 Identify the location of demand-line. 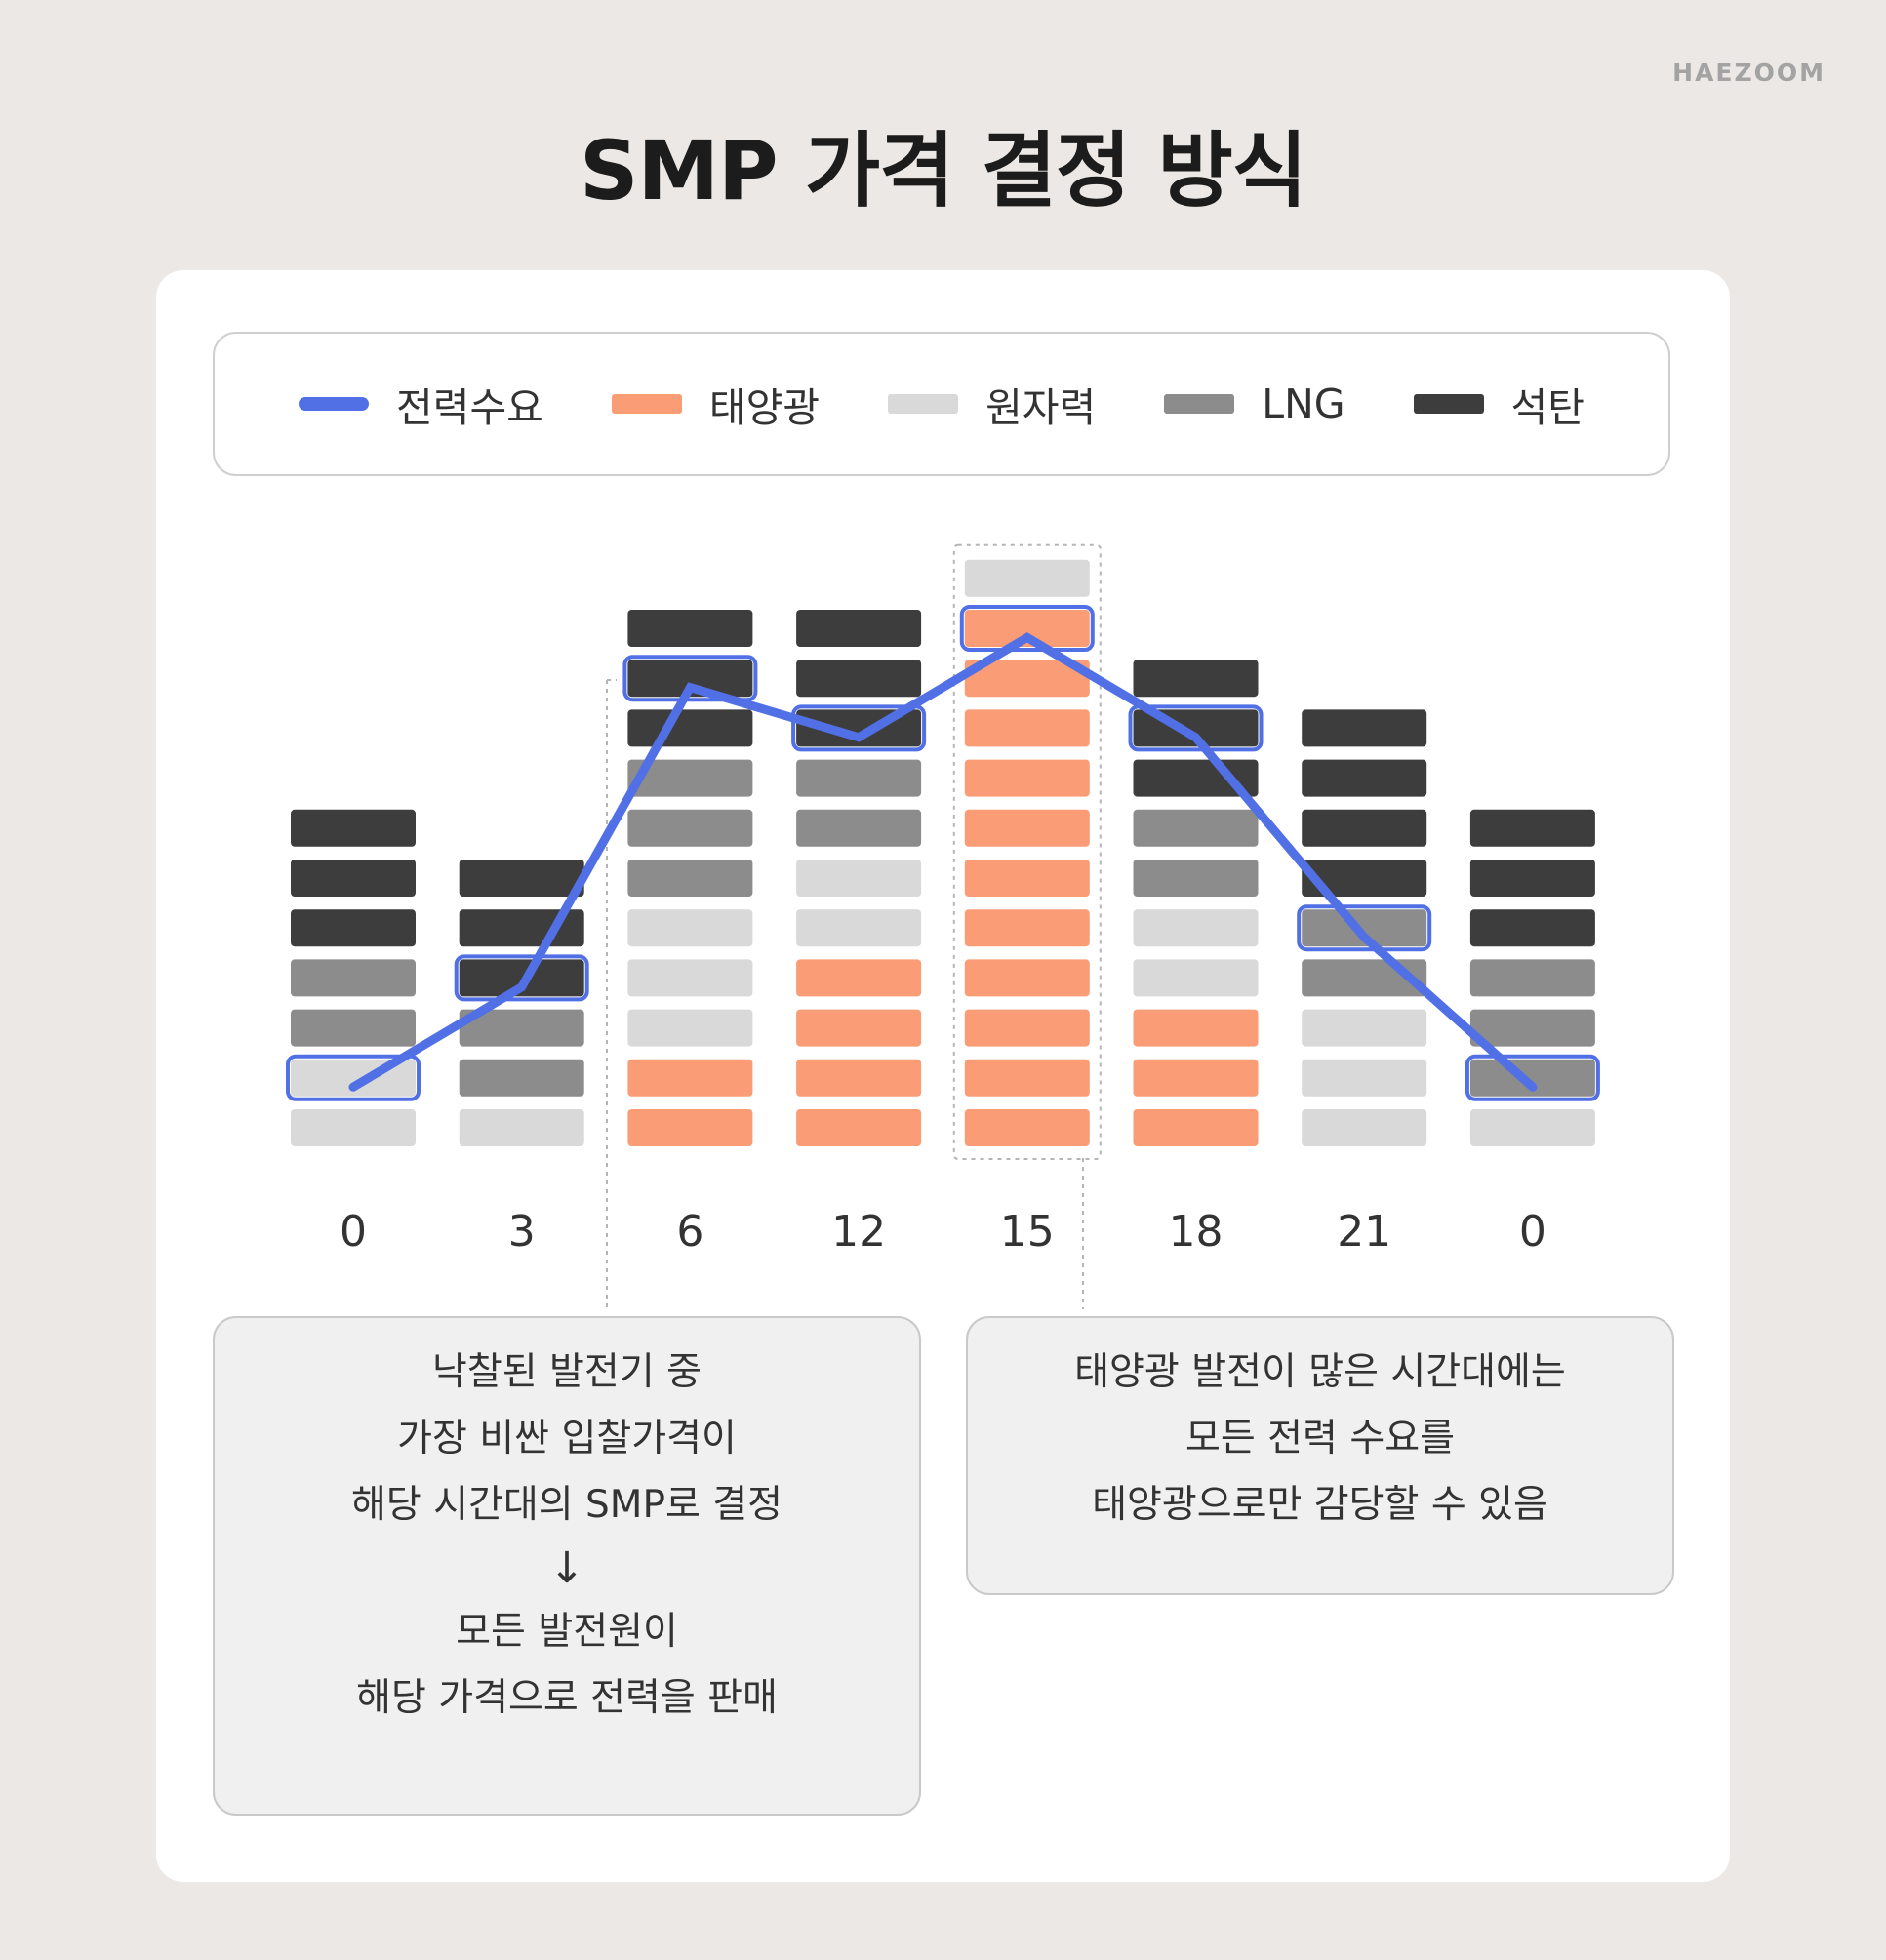
(943, 862).